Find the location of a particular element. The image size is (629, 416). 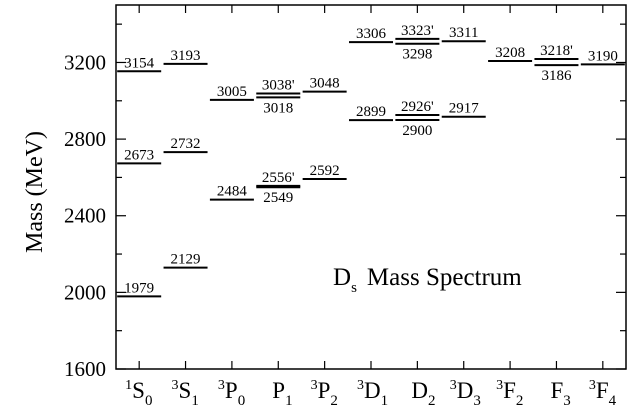

category-label: 3D1 is located at coordinates (372, 393).